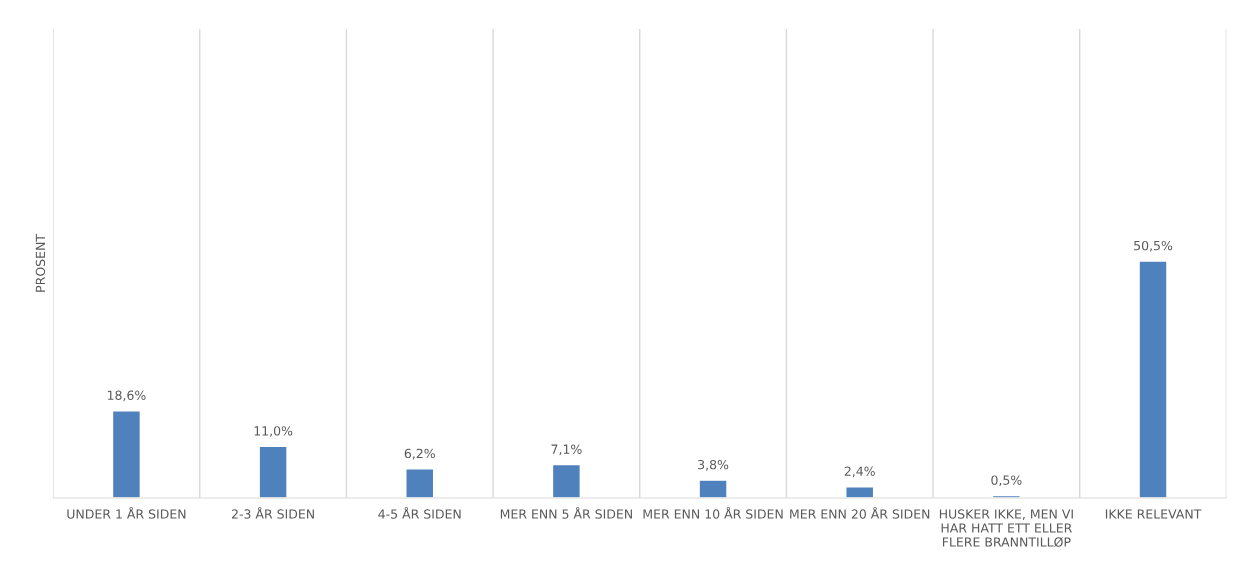  What do you see at coordinates (126, 512) in the screenshot?
I see `x-tick-label: UNDER 1 ÅR SIDEN` at bounding box center [126, 512].